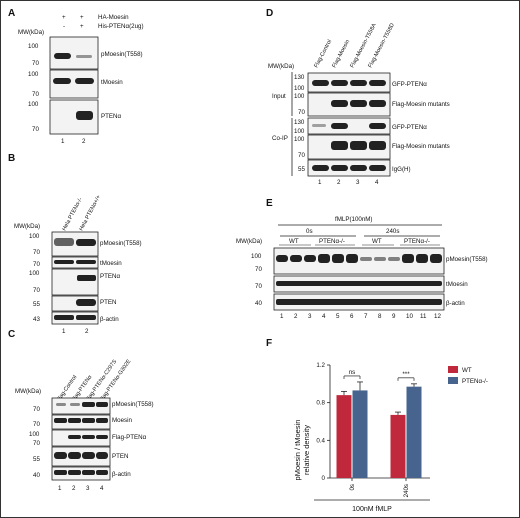 Image resolution: width=520 pixels, height=518 pixels. Describe the element at coordinates (87, 331) in the screenshot. I see `lane-number: 2` at that location.